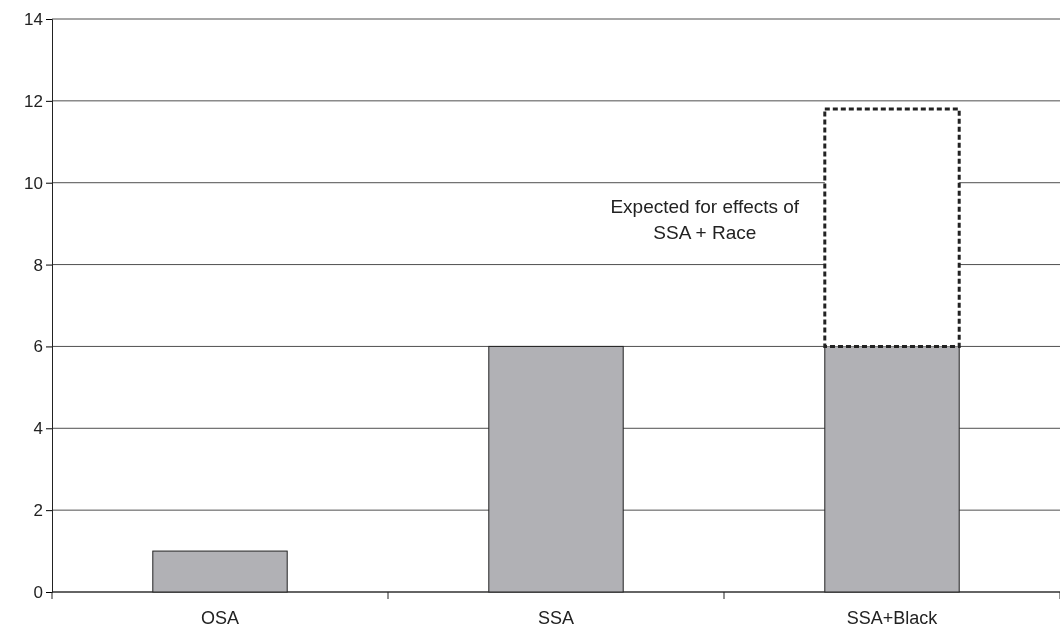 The width and height of the screenshot is (1060, 644). What do you see at coordinates (705, 219) in the screenshot?
I see `annotation: Expected for effects of SSA + Race` at bounding box center [705, 219].